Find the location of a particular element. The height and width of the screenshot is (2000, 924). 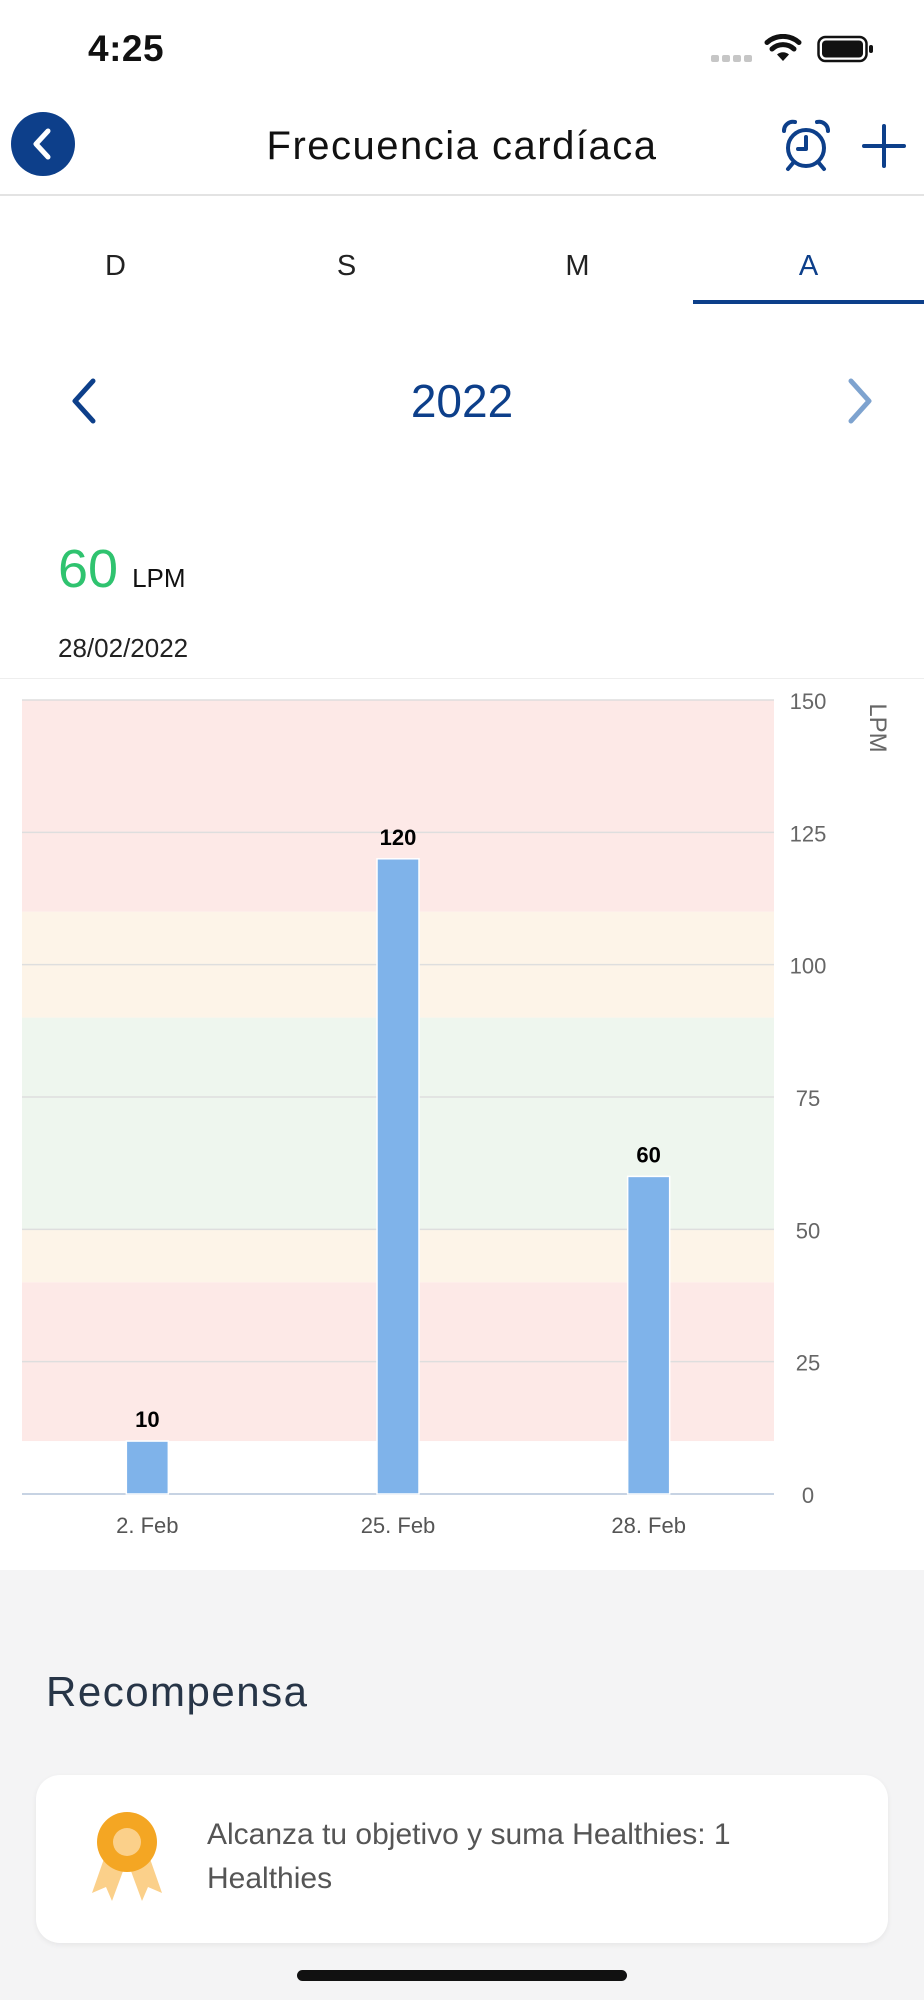

add-button is located at coordinates (884, 148).